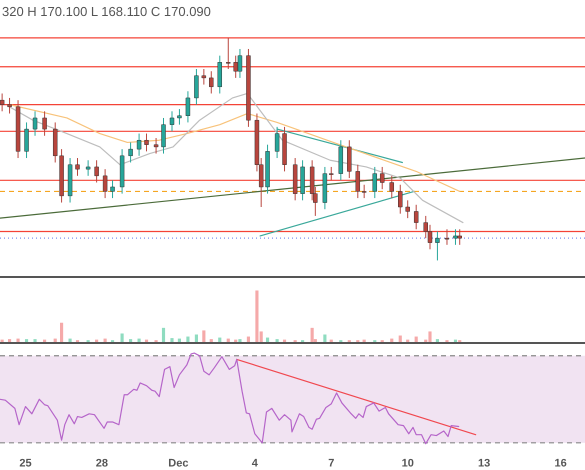  What do you see at coordinates (255, 463) in the screenshot?
I see `x-tick-label: 4` at bounding box center [255, 463].